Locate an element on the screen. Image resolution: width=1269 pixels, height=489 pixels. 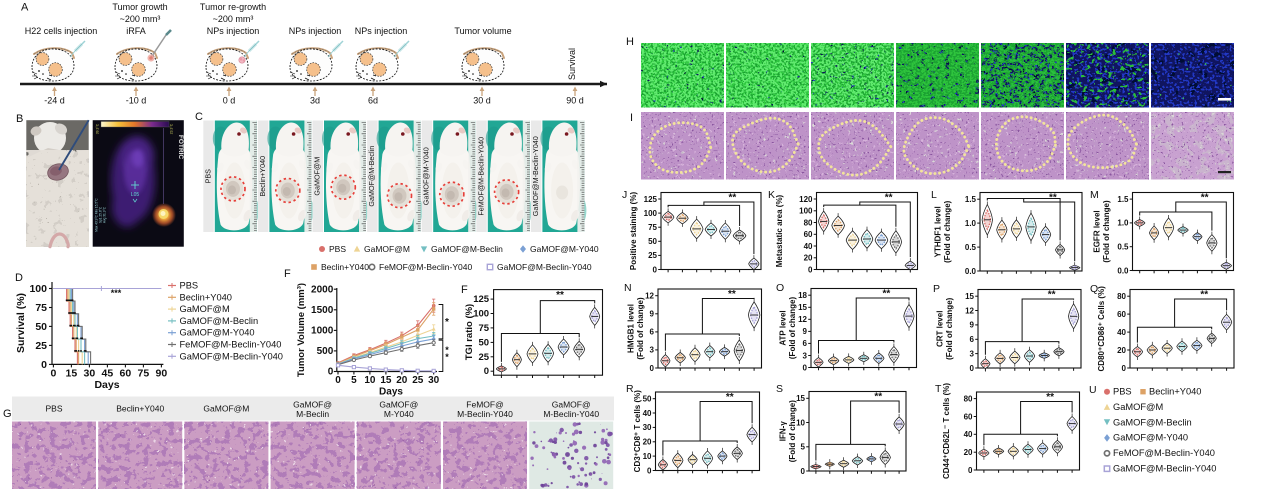
svg-text: ~200 mm³ is located at coordinates (233, 19).